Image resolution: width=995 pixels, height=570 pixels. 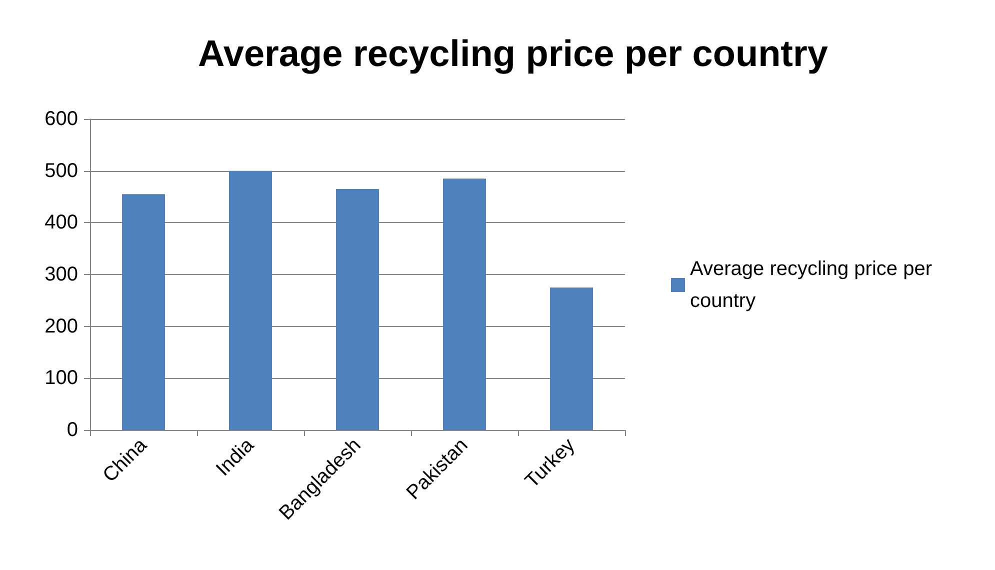 I want to click on legend-label: Average recycling price per country, so click(x=814, y=285).